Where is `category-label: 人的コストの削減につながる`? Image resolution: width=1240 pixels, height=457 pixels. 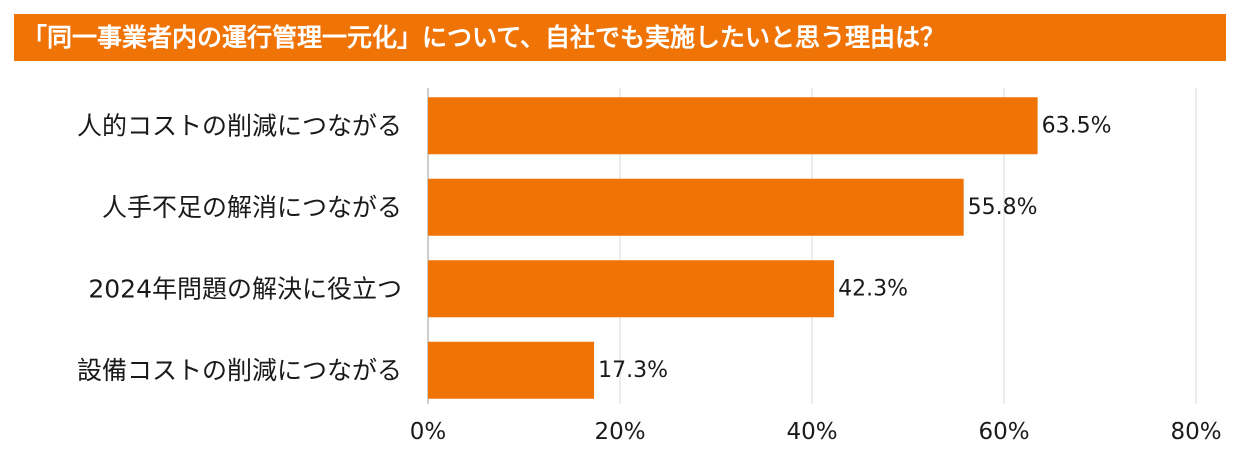 category-label: 人的コストの削減につながる is located at coordinates (239, 125).